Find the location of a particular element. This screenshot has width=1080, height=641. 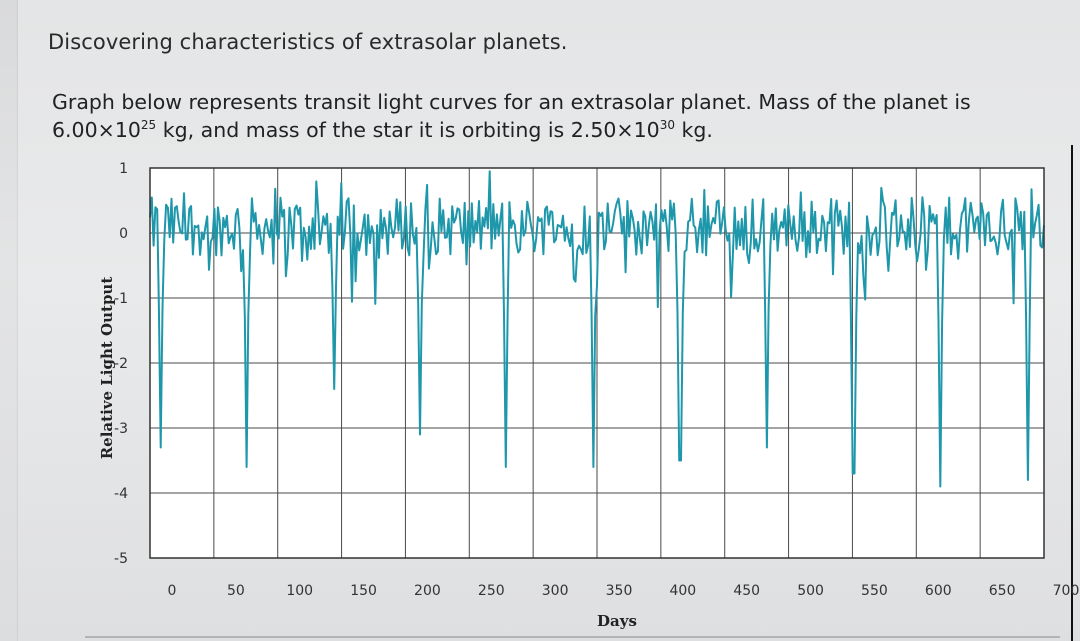

y-tick-labels: 1 0 -1 -2 -3 -4 -5 is located at coordinates (121, 364).